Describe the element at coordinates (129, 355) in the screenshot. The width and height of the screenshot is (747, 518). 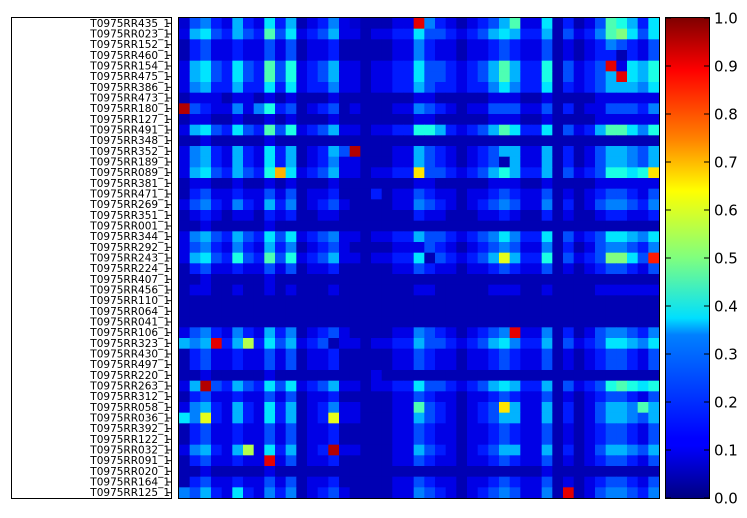
I see `row-label: T0975RR430_1` at that location.